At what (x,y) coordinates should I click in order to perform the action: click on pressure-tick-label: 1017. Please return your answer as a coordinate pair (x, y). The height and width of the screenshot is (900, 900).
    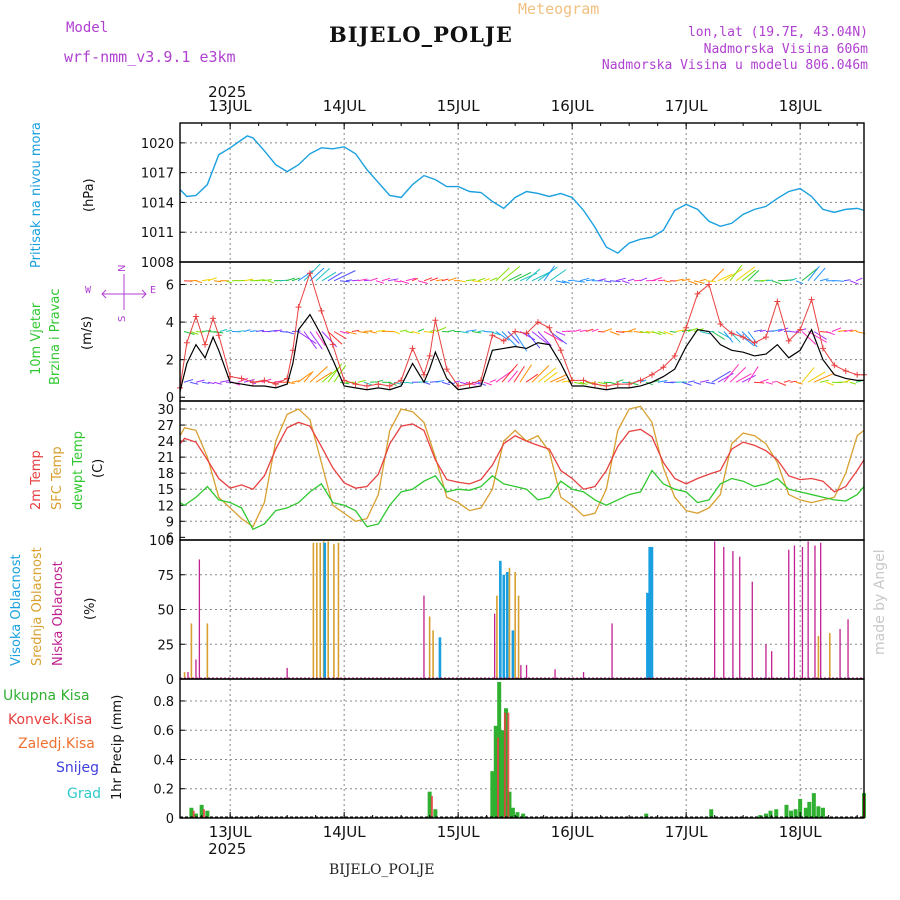
    Looking at the image, I should click on (157, 174).